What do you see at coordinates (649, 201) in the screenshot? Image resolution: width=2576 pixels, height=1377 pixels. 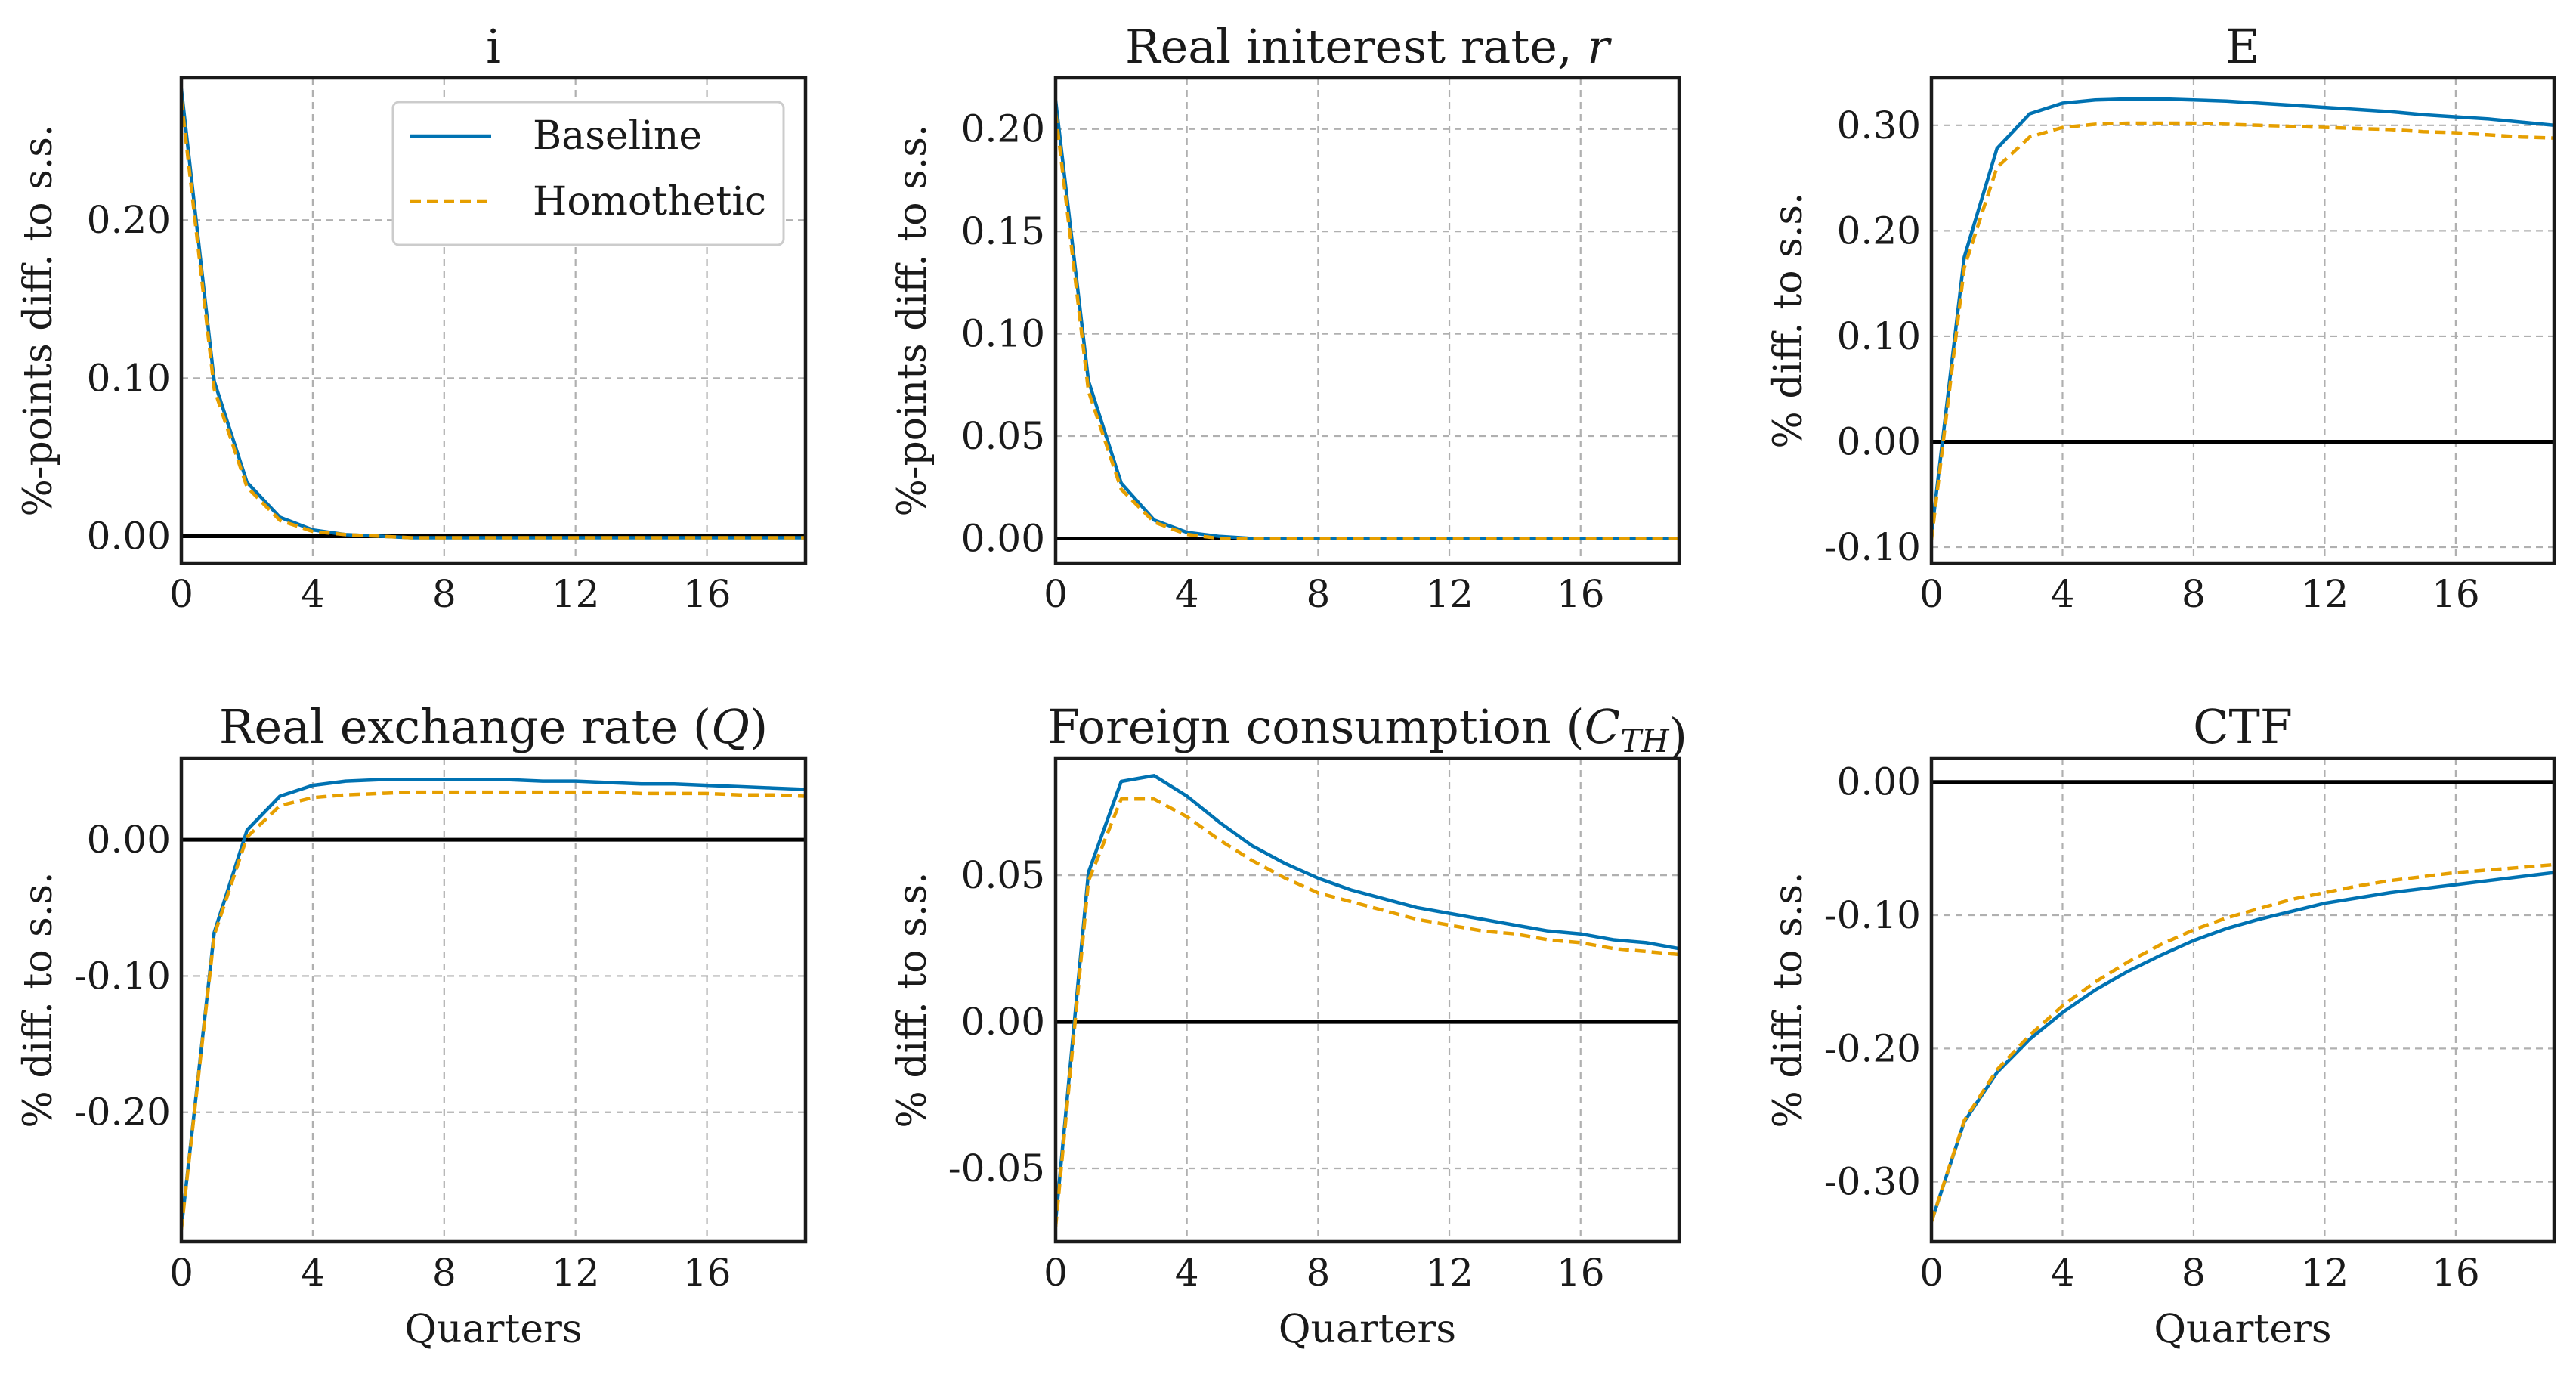 I see `legend-label-homothetic: Homothetic` at bounding box center [649, 201].